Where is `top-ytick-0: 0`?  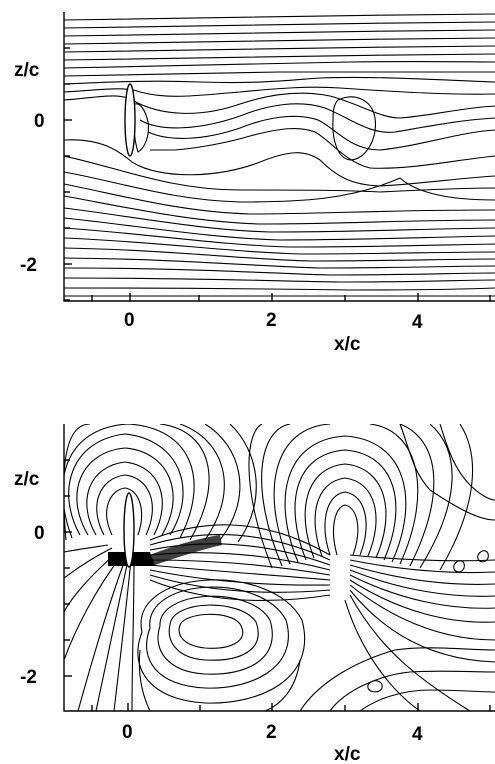 top-ytick-0: 0 is located at coordinates (39, 121).